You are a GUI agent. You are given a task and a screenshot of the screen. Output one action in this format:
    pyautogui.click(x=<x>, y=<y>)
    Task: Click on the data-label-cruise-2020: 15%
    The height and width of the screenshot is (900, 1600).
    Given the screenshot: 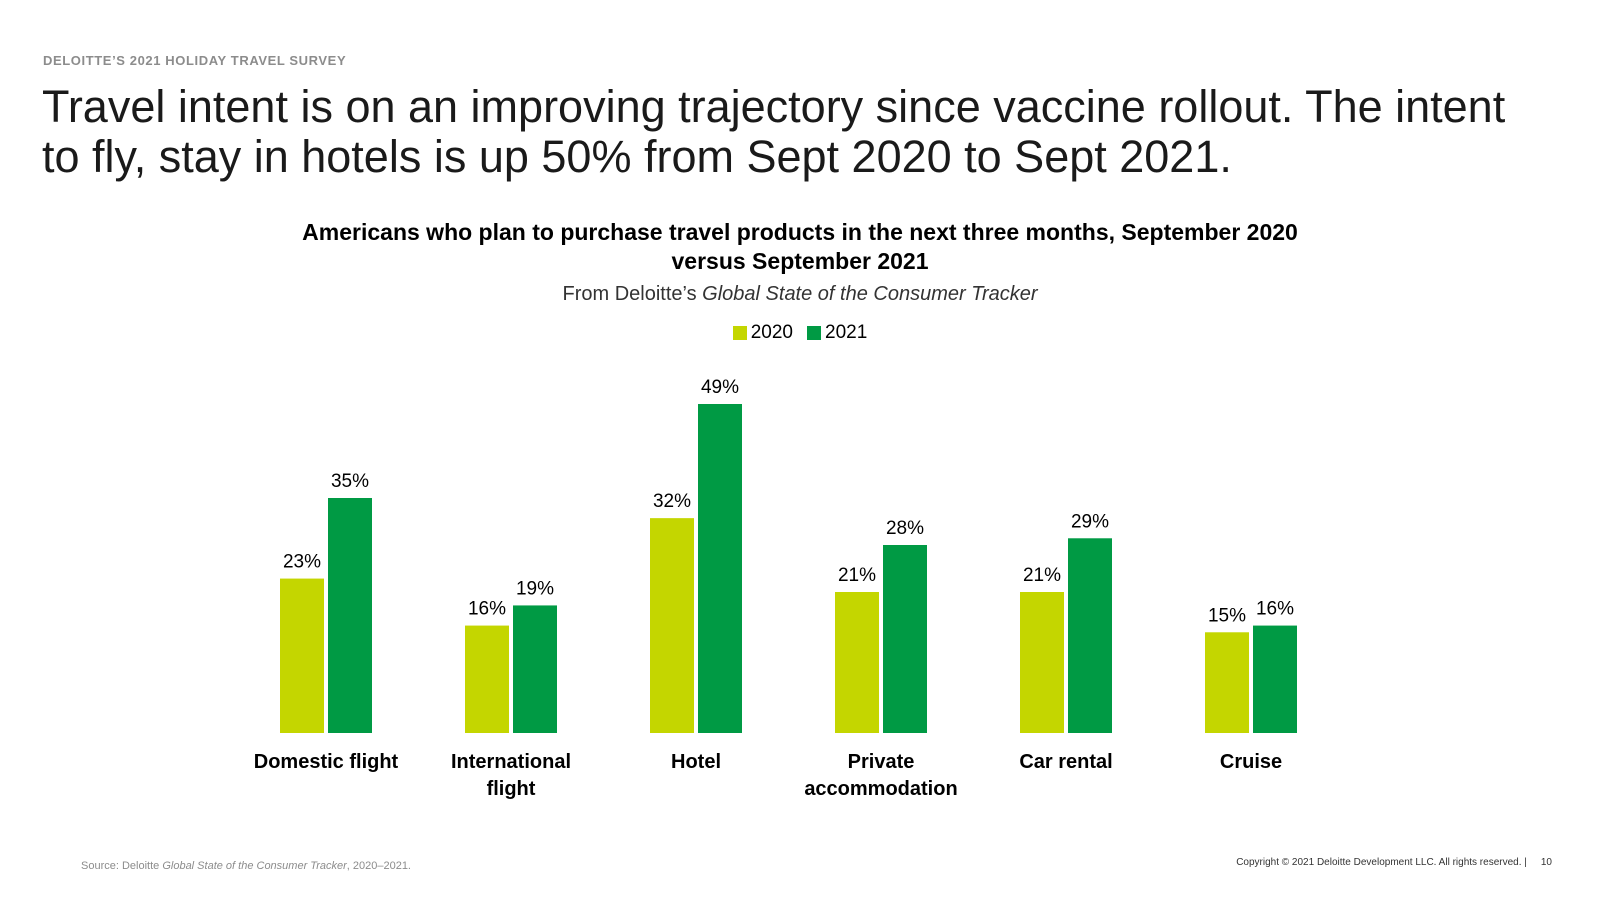 What is the action you would take?
    pyautogui.click(x=1227, y=615)
    